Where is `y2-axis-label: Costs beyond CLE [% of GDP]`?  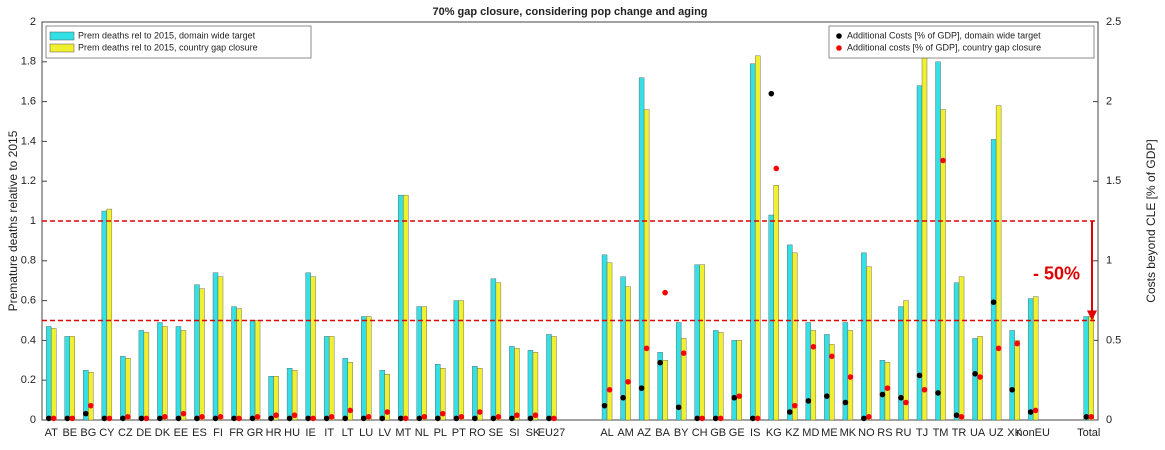
y2-axis-label: Costs beyond CLE [% of GDP] is located at coordinates (1151, 220).